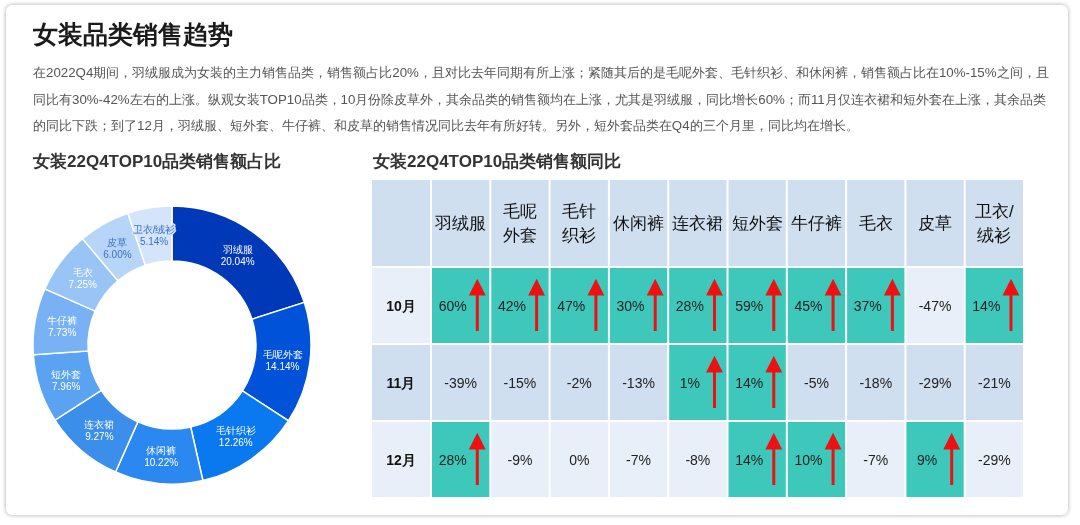  Describe the element at coordinates (994, 382) in the screenshot. I see `data-label: -21%` at that location.